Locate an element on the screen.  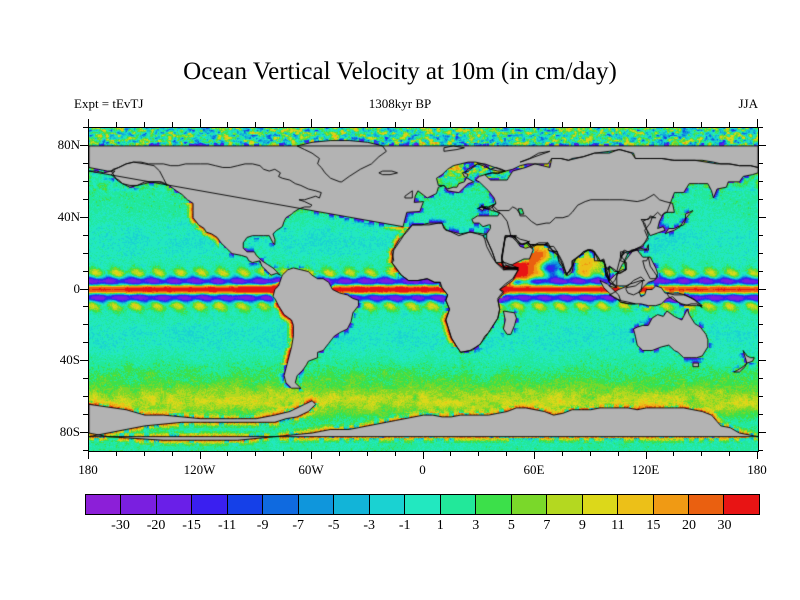
colorbar-tick-label: -15 is located at coordinates (191, 525).